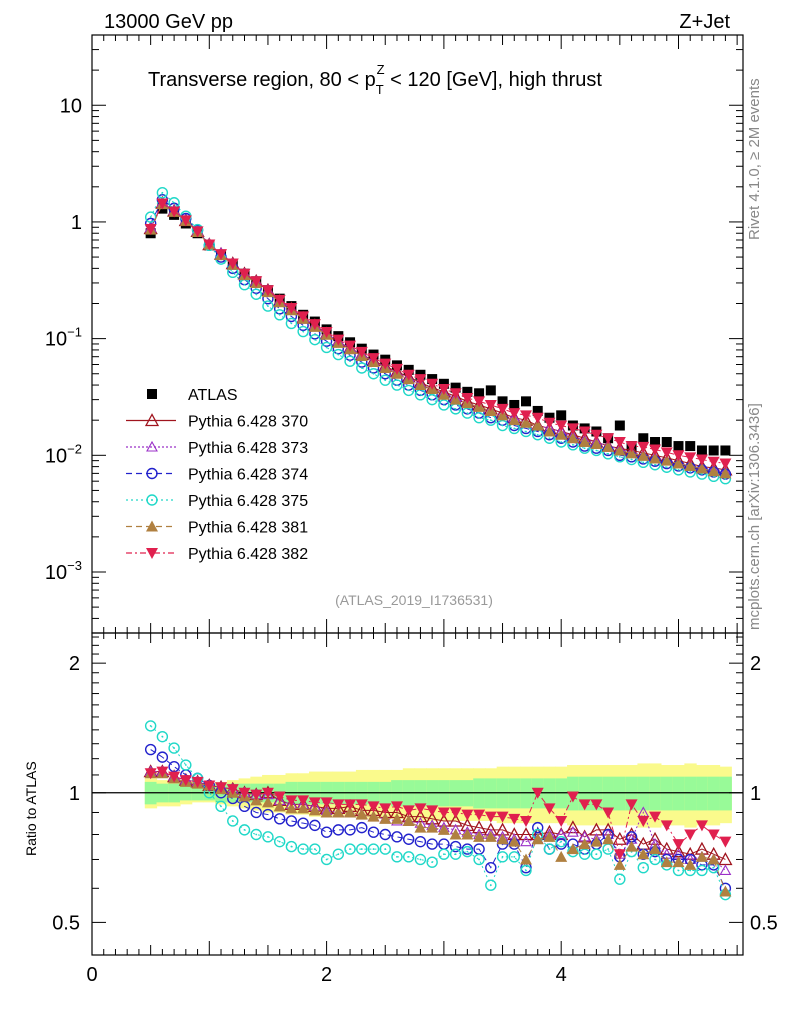 Image resolution: width=786 pixels, height=1024 pixels. What do you see at coordinates (755, 664) in the screenshot?
I see `ratio-y-tick-label-right: 2` at bounding box center [755, 664].